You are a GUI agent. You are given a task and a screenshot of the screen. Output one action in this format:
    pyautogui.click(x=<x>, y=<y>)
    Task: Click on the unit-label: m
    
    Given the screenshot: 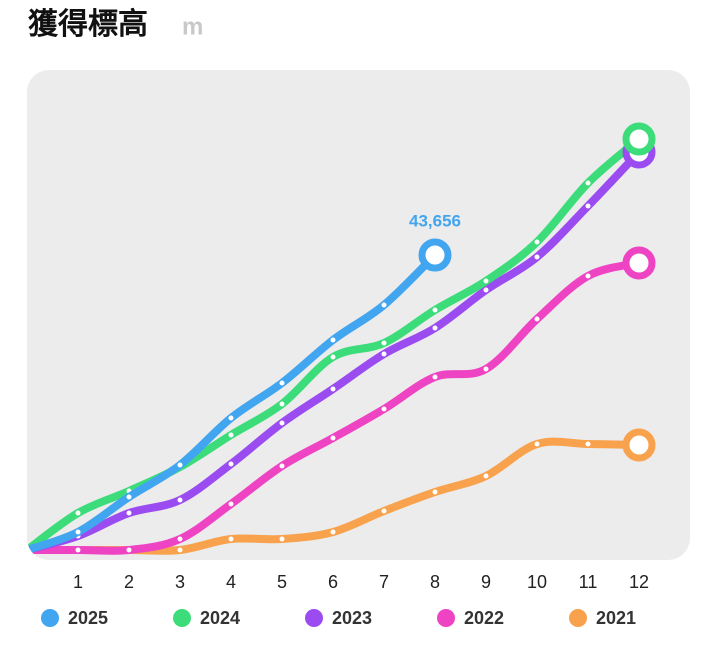 What is the action you would take?
    pyautogui.click(x=192, y=26)
    